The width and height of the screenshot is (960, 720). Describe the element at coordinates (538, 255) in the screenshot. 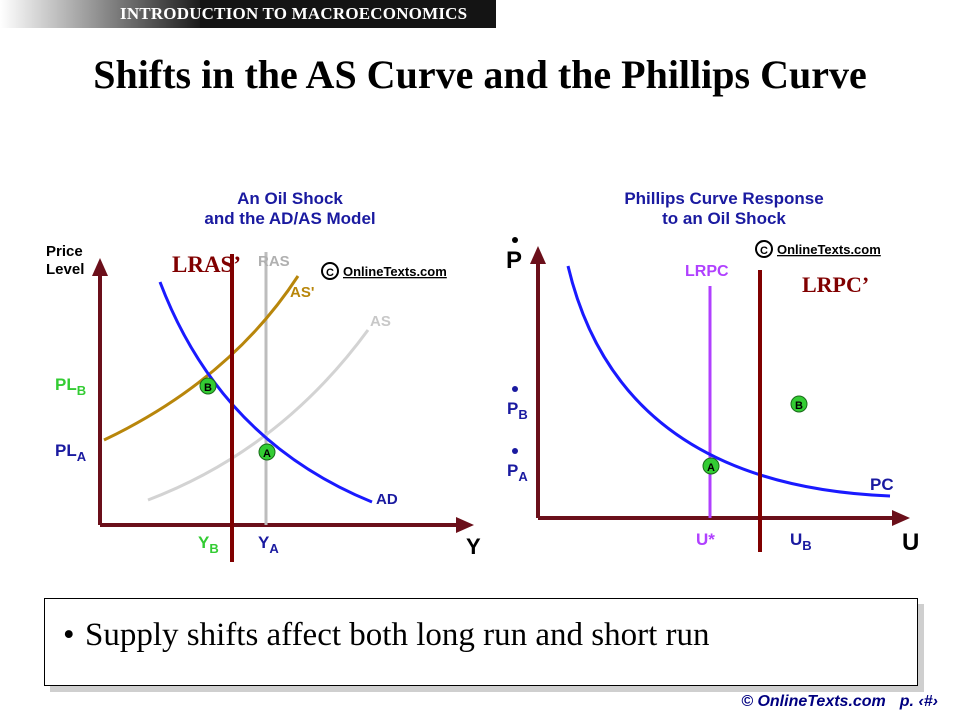

I see `right-y-axis-arrow` at that location.